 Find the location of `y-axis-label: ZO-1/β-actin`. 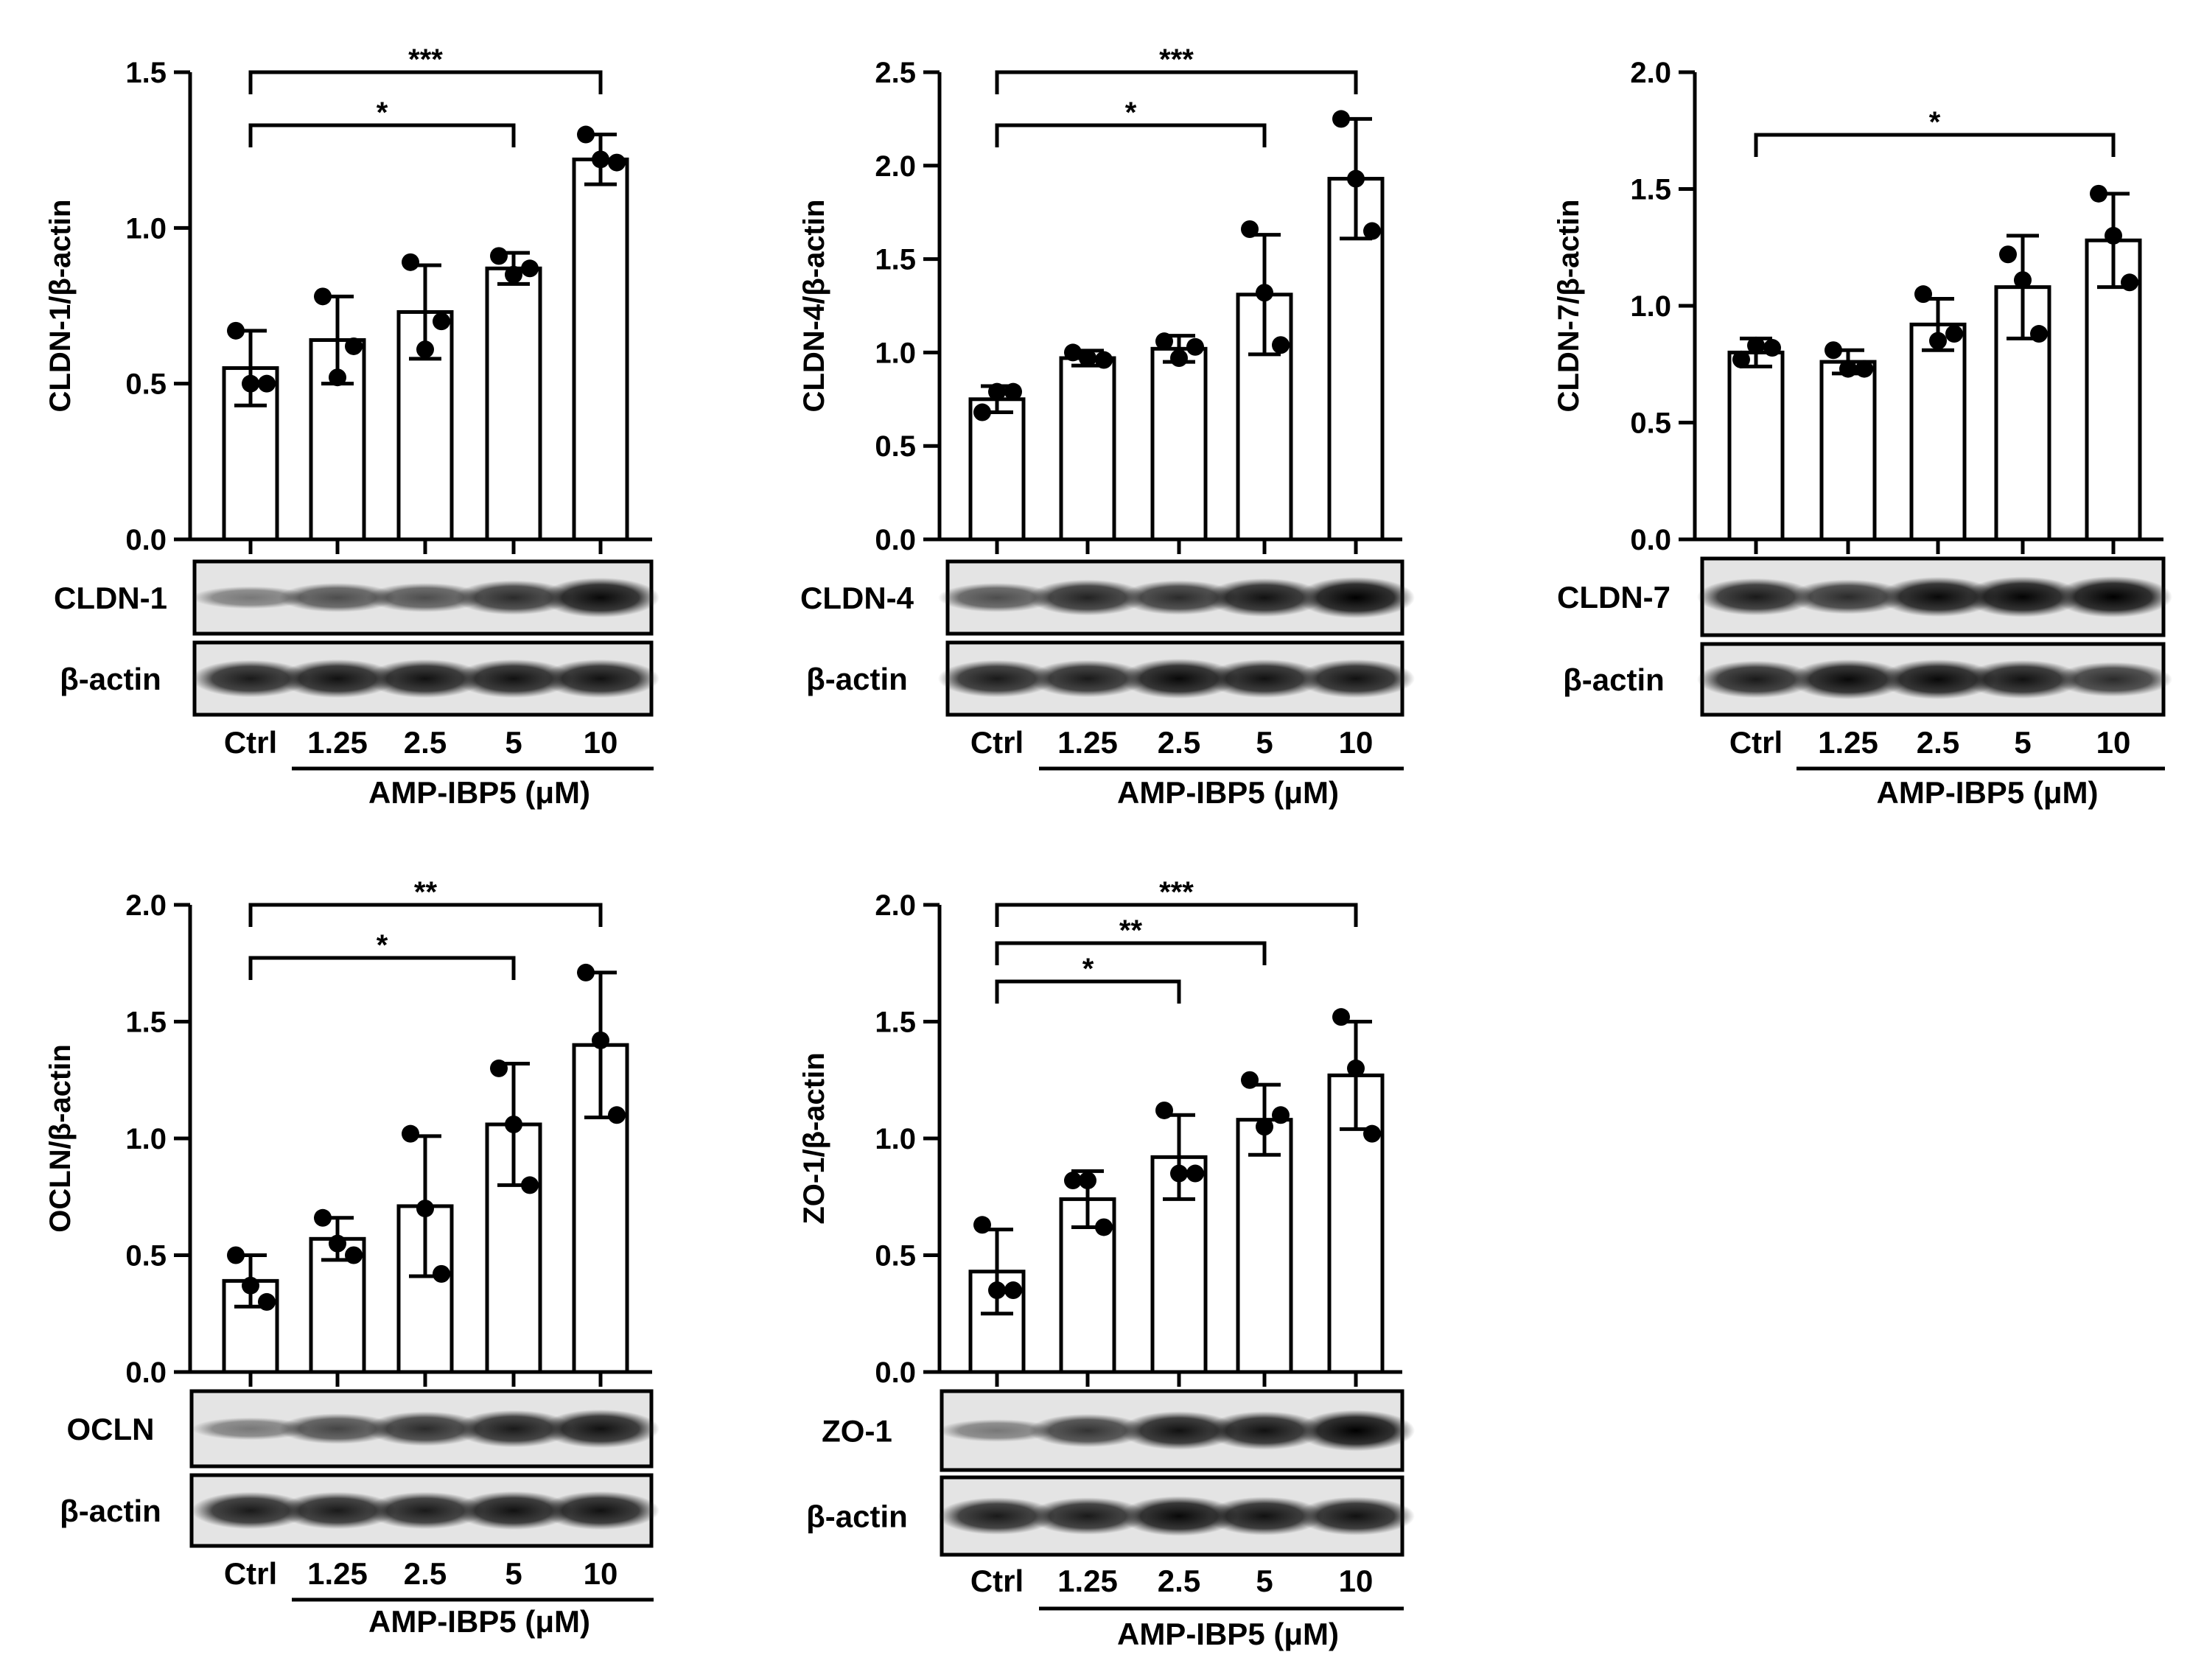

y-axis-label: ZO-1/β-actin is located at coordinates (814, 1138).